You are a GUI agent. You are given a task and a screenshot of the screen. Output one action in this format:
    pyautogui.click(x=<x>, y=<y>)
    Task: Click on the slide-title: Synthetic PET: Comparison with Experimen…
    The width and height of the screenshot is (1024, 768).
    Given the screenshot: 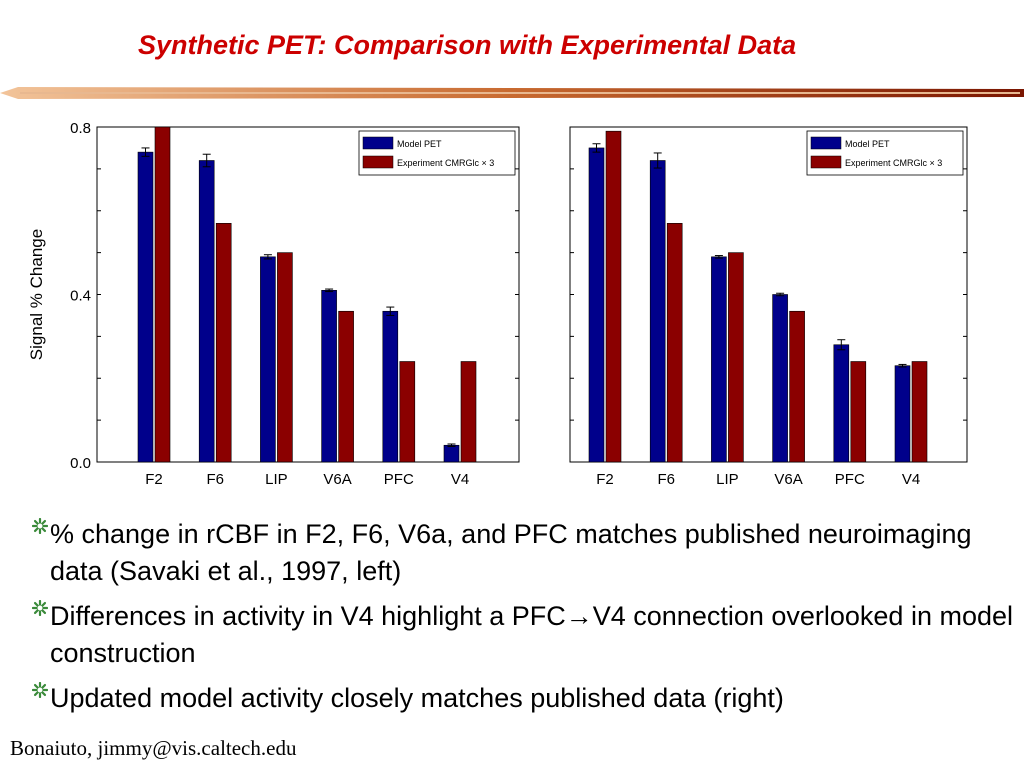 What is the action you would take?
    pyautogui.click(x=467, y=45)
    